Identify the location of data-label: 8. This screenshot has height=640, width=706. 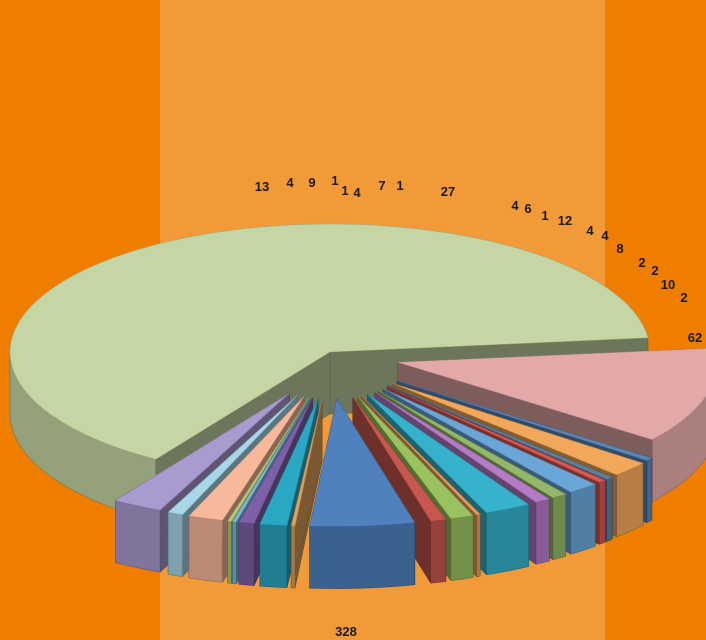
(619, 248).